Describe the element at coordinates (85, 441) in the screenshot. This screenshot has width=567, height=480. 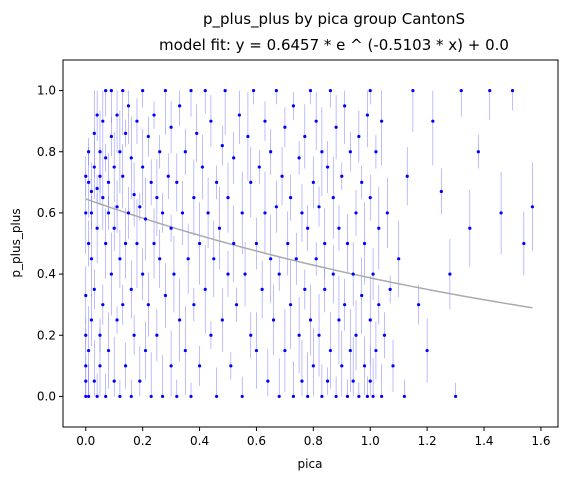
I see `x-tick-label: 0.0` at that location.